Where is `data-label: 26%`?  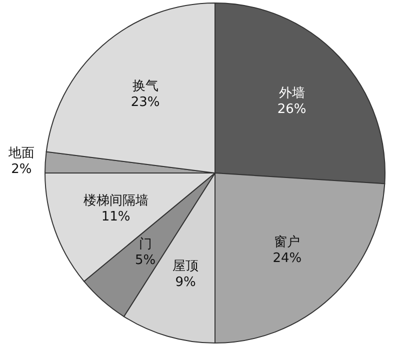 data-label: 26% is located at coordinates (291, 109).